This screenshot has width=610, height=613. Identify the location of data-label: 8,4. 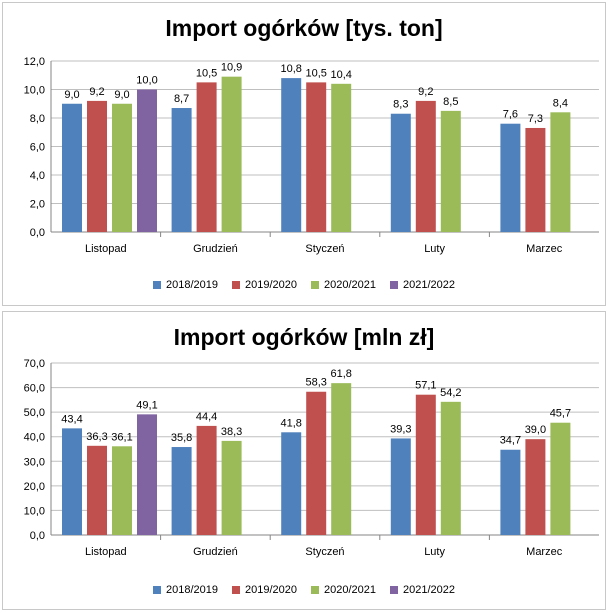
(560, 103).